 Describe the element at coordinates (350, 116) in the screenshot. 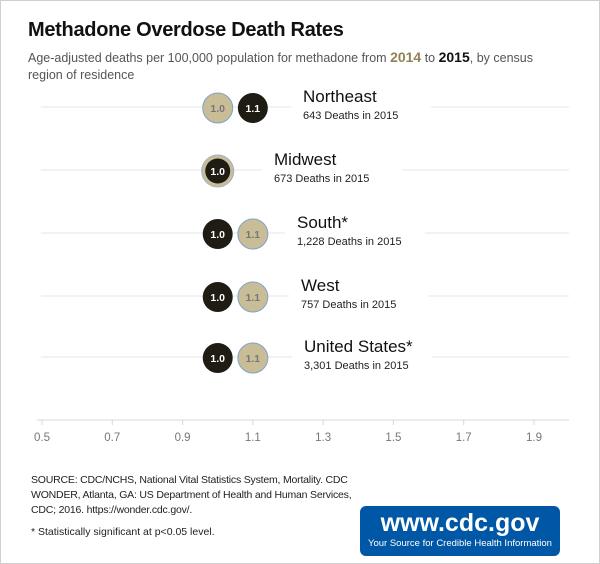

I see `deaths-label: 643 Deaths in 2015` at that location.